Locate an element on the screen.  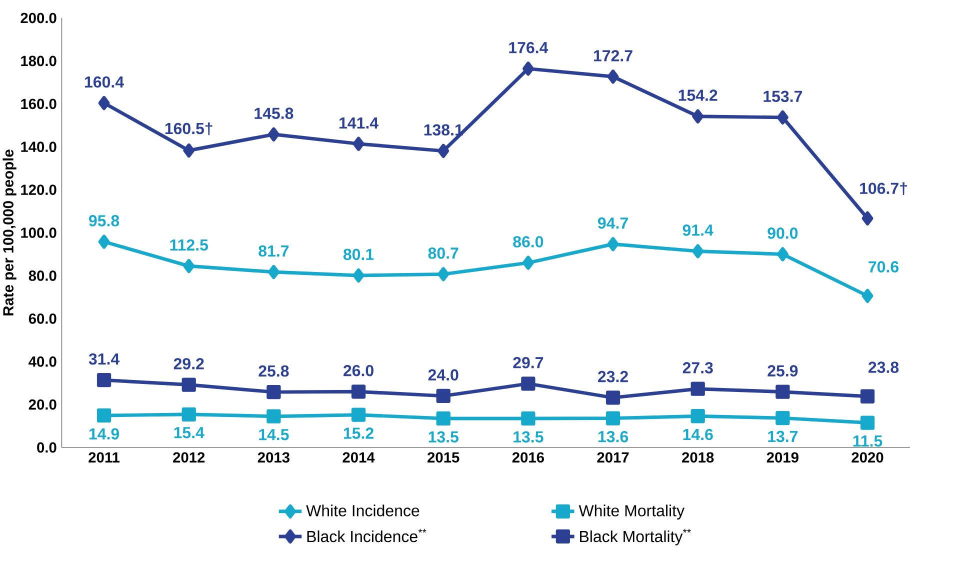
data-label: 23.2 is located at coordinates (613, 376).